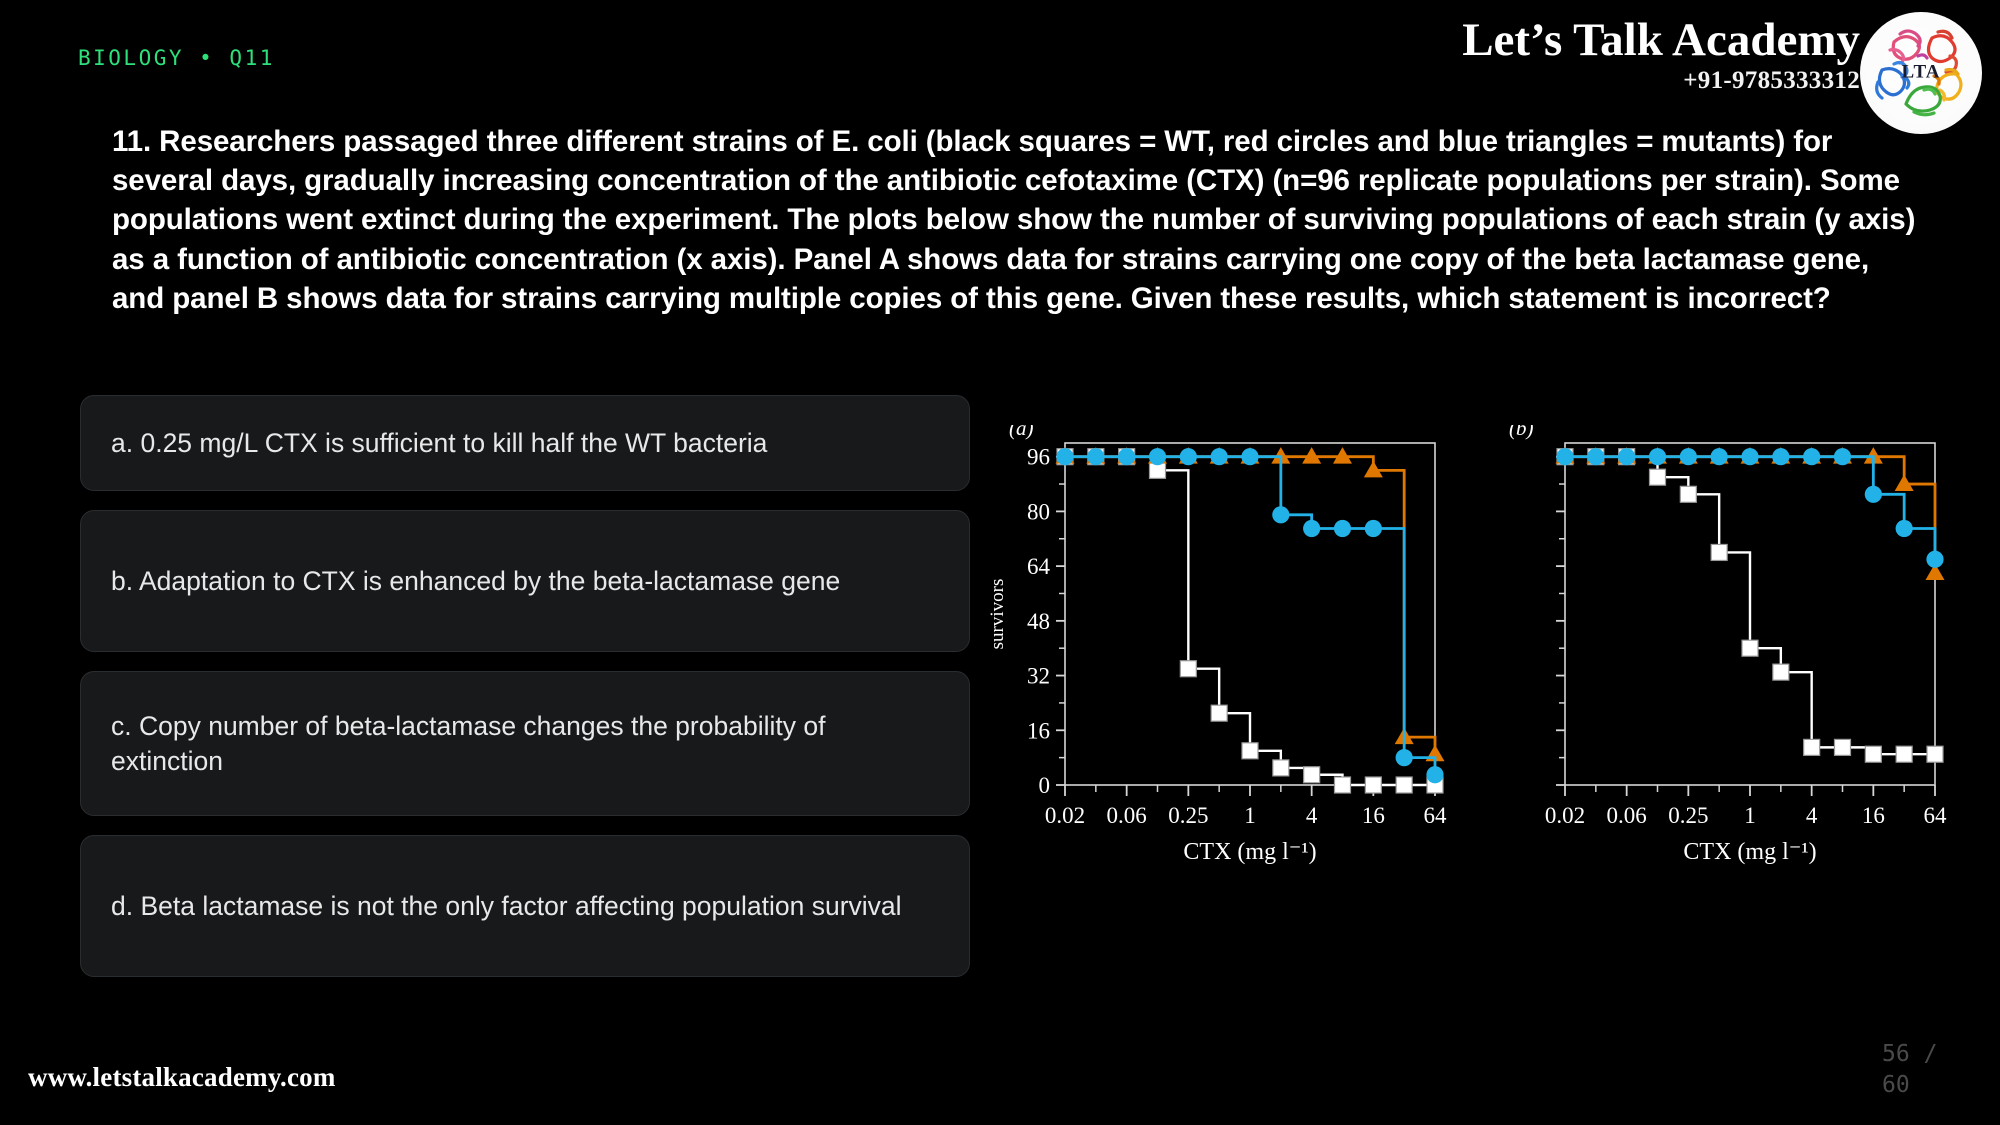  I want to click on y-tick-label: 0, so click(1045, 785).